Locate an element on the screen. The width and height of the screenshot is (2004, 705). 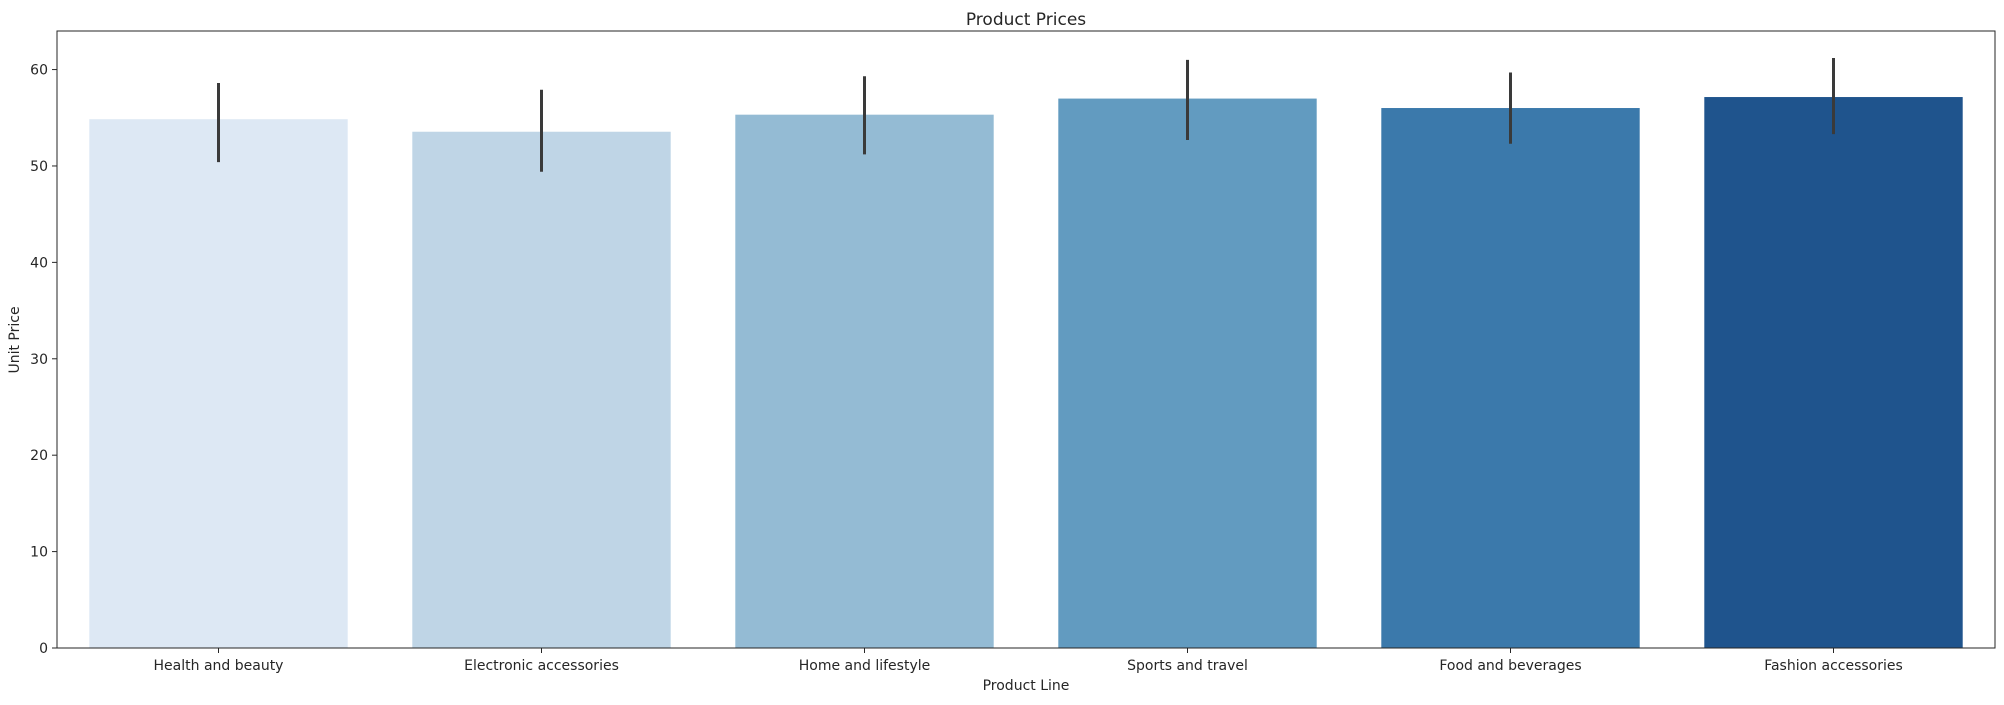
y-tick-label: 20 is located at coordinates (39, 456).